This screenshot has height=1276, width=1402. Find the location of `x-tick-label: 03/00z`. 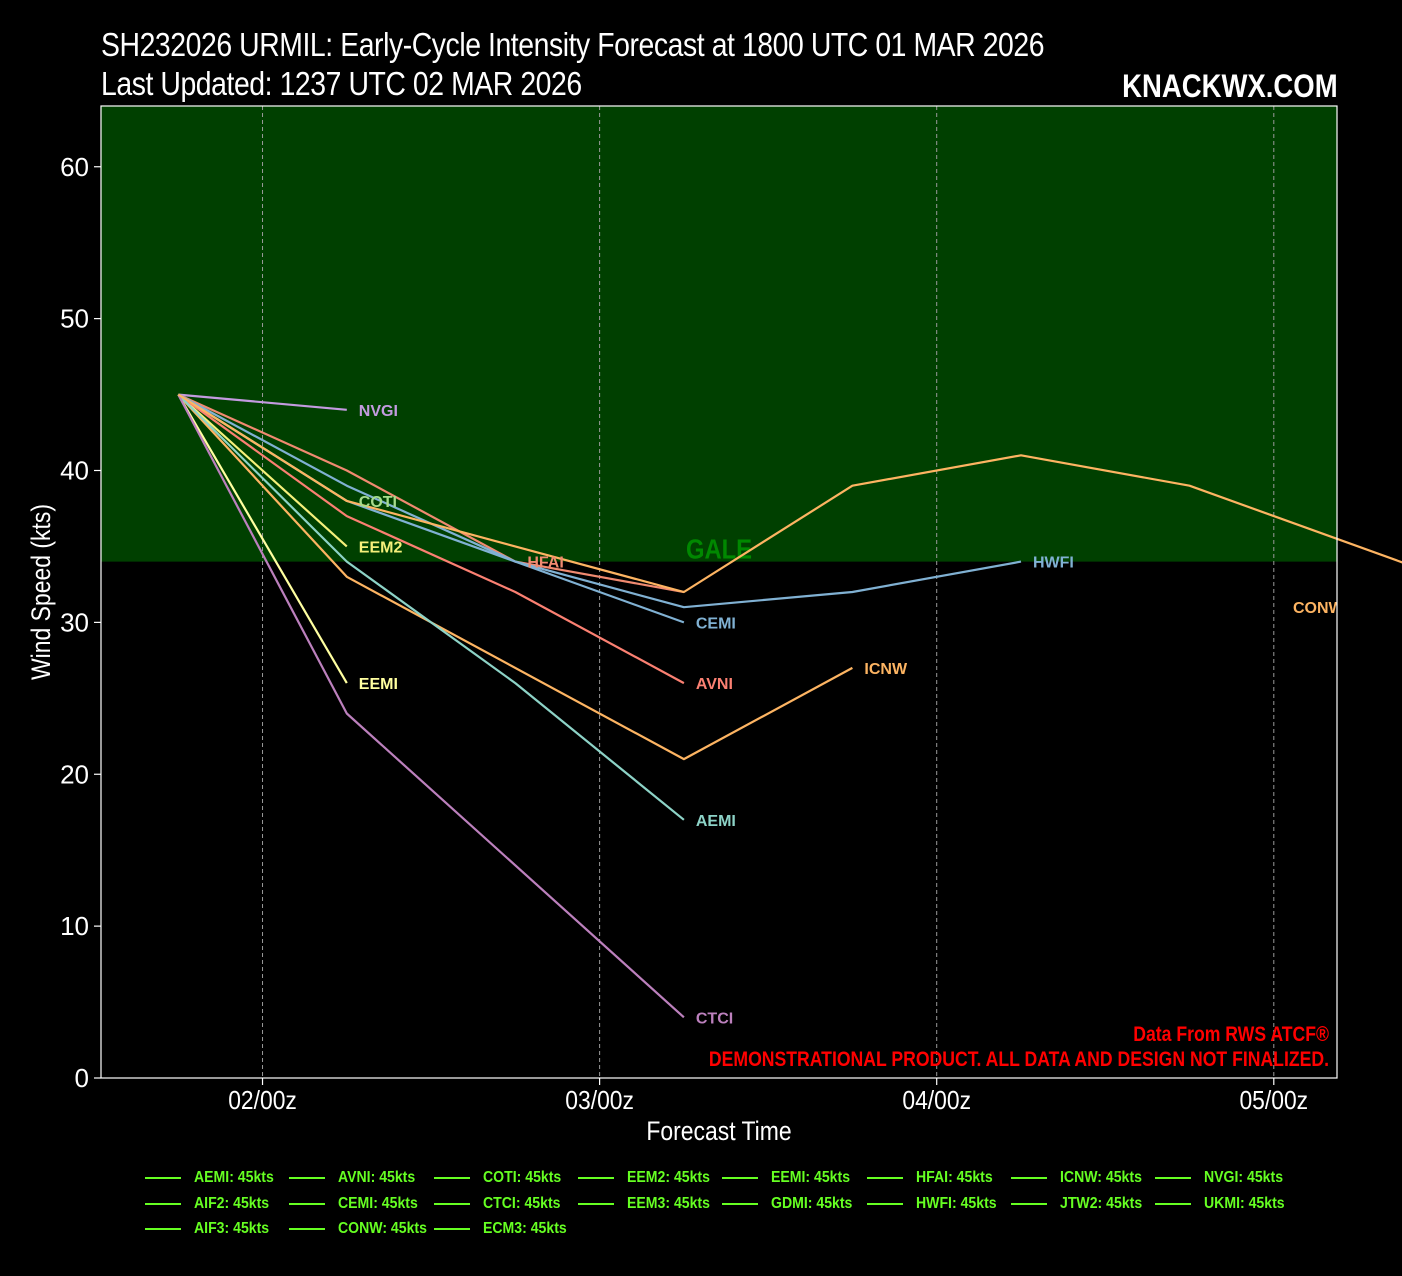

x-tick-label: 03/00z is located at coordinates (599, 1101).